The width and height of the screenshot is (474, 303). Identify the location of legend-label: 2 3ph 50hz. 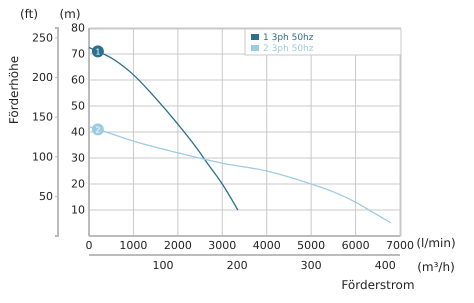
(288, 49).